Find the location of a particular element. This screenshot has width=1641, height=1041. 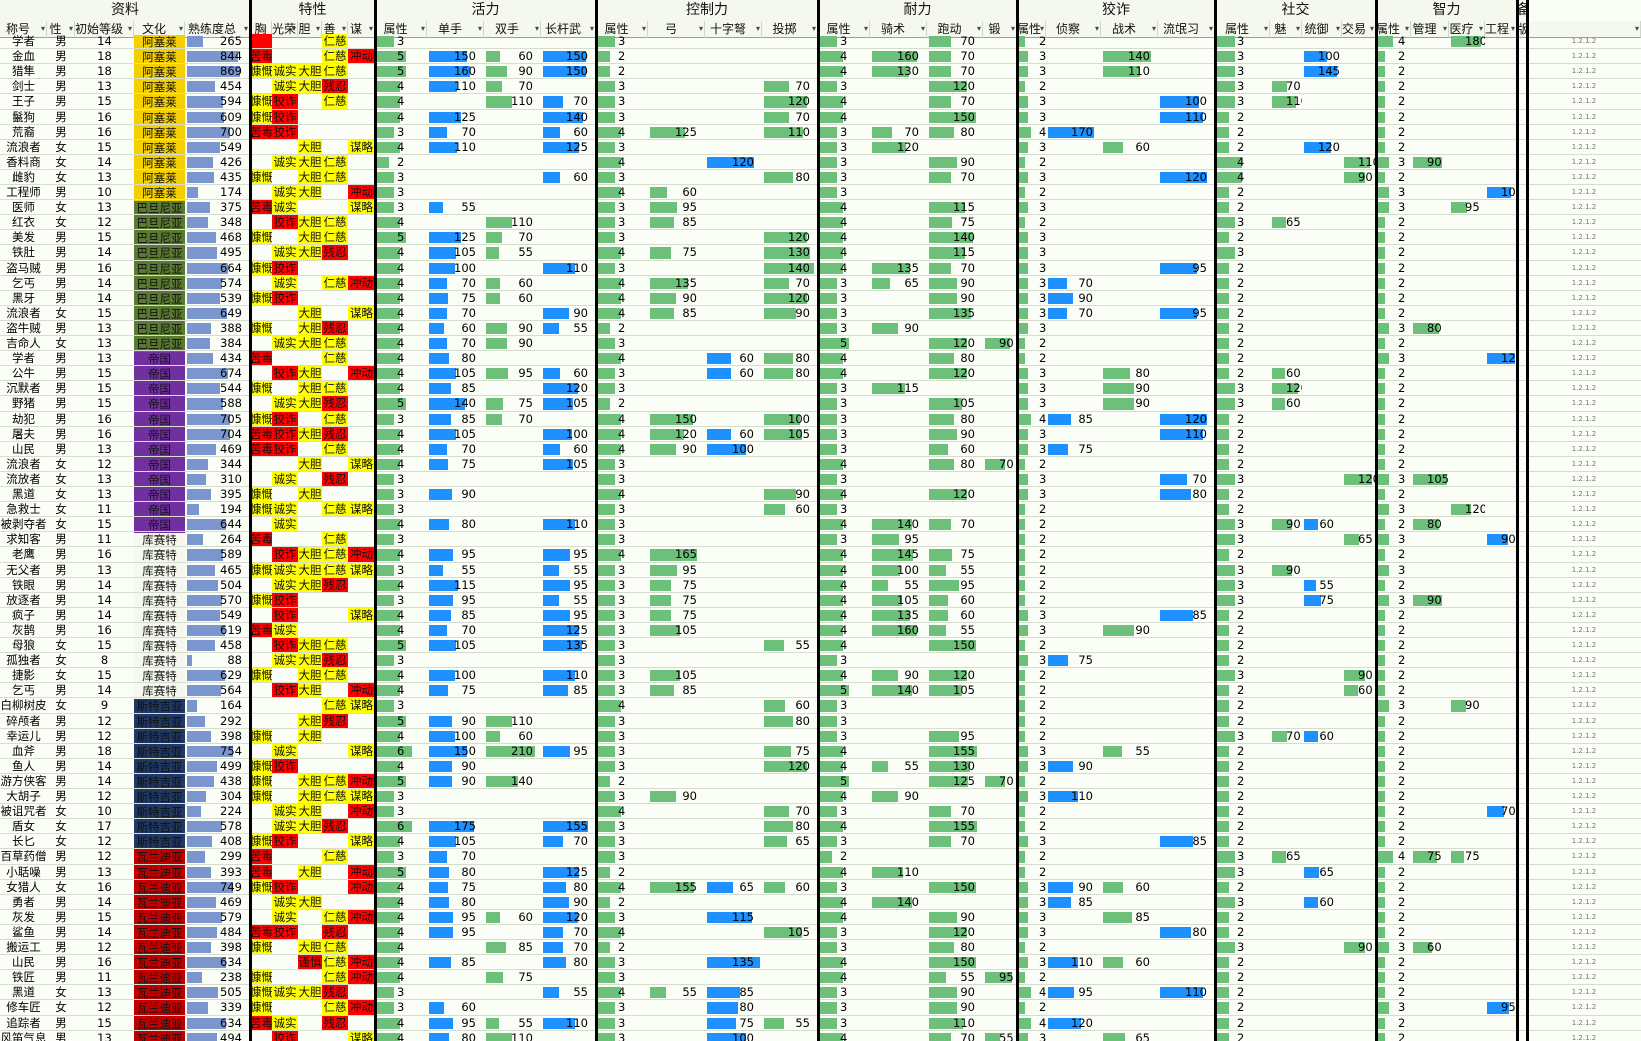

cell-proficiency-total: 588 is located at coordinates (217, 404).